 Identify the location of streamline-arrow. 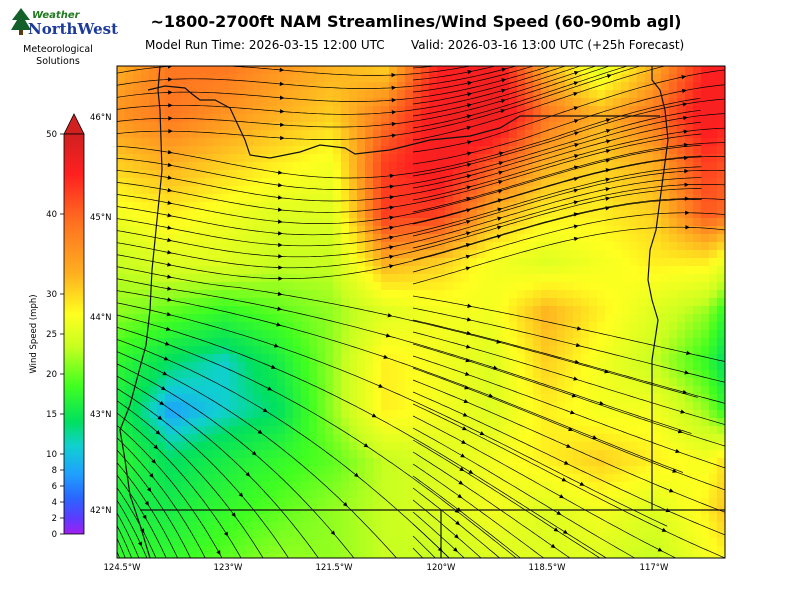
(684, 91).